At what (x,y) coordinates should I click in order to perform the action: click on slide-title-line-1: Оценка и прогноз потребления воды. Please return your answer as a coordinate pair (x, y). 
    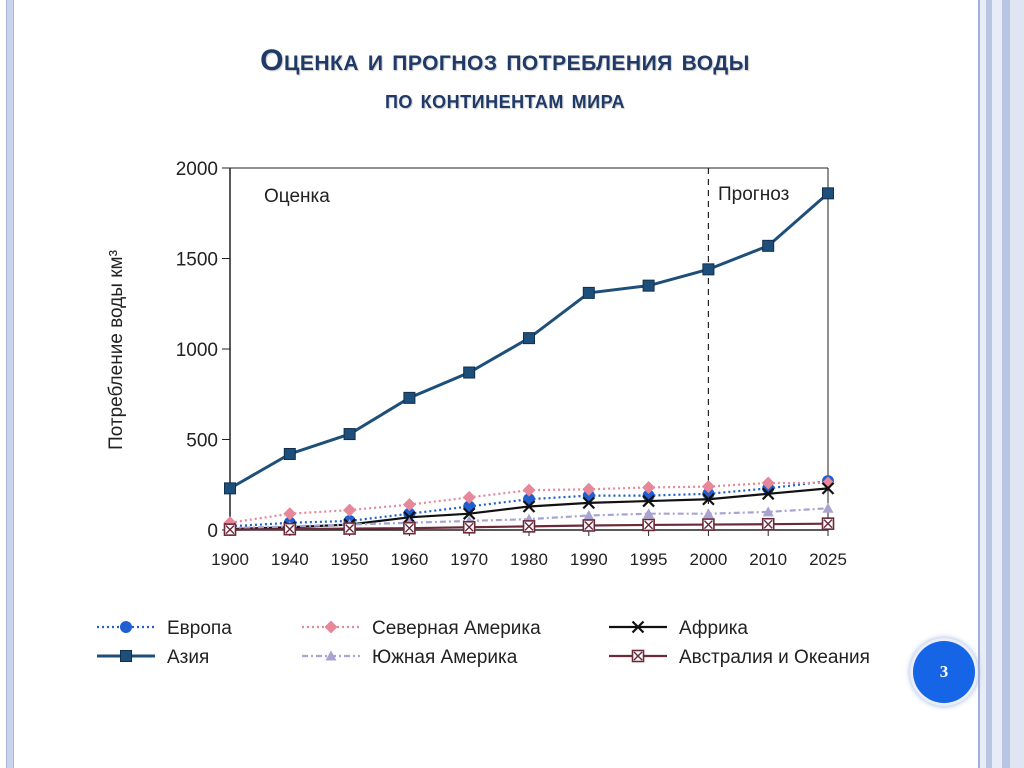
    Looking at the image, I should click on (505, 60).